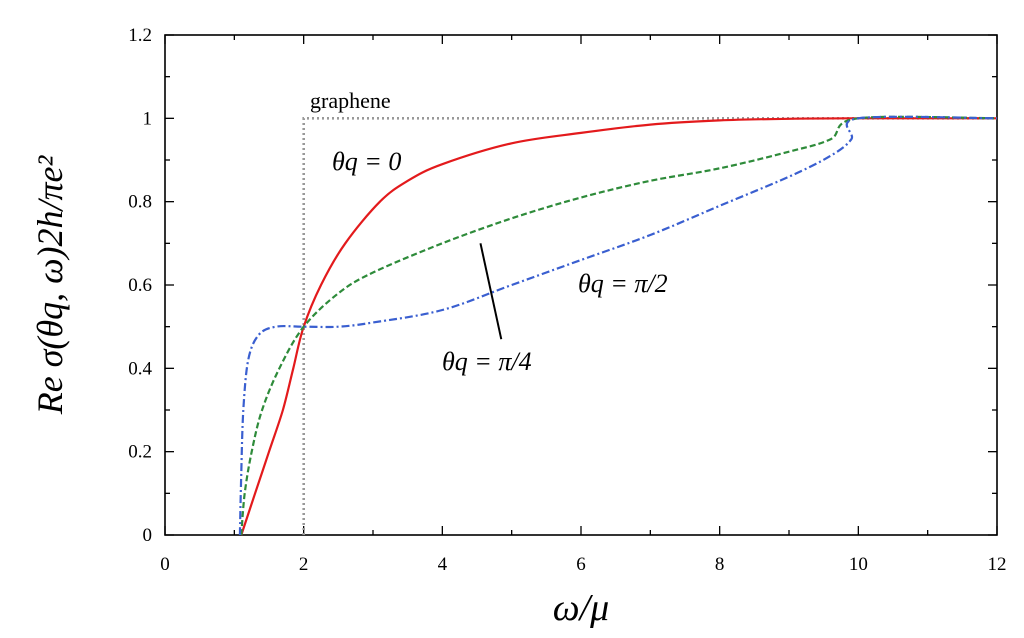 The image size is (1024, 638). Describe the element at coordinates (487, 361) in the screenshot. I see `theta-pi4-label: θq = π/4` at that location.